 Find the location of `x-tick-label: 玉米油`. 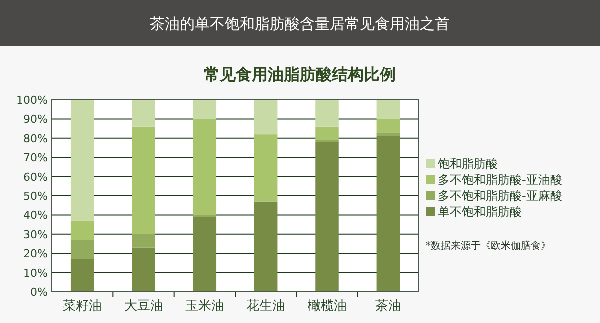

x-tick-label: 玉米油 is located at coordinates (204, 306).